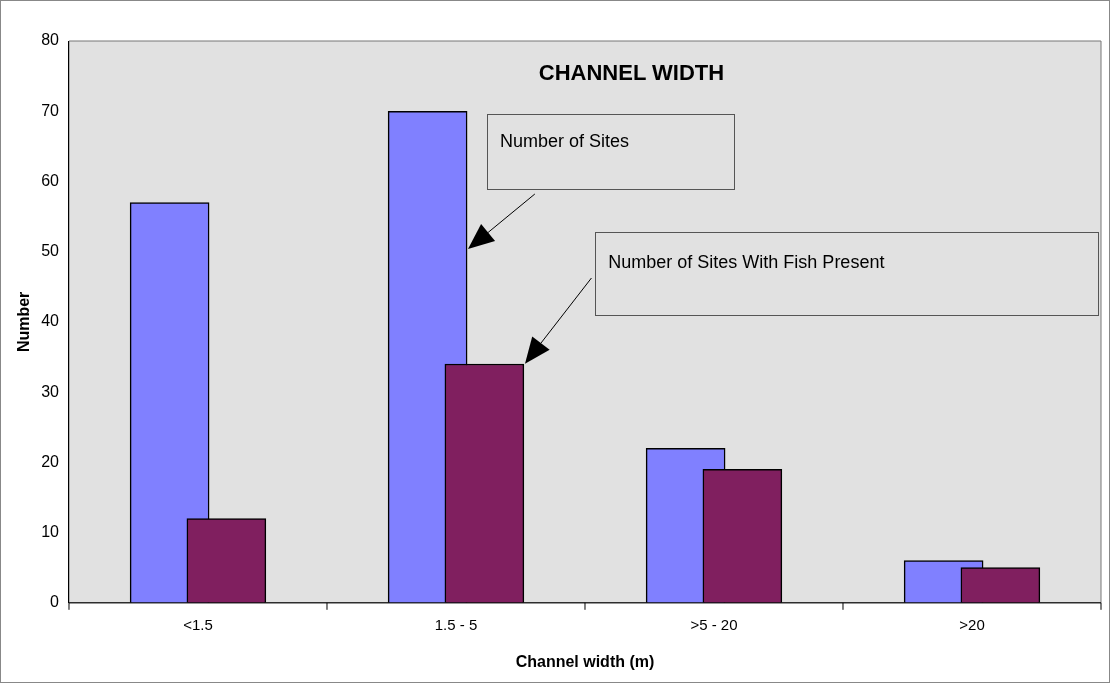 The image size is (1110, 683). I want to click on x-axis-title: Channel width (m), so click(585, 661).